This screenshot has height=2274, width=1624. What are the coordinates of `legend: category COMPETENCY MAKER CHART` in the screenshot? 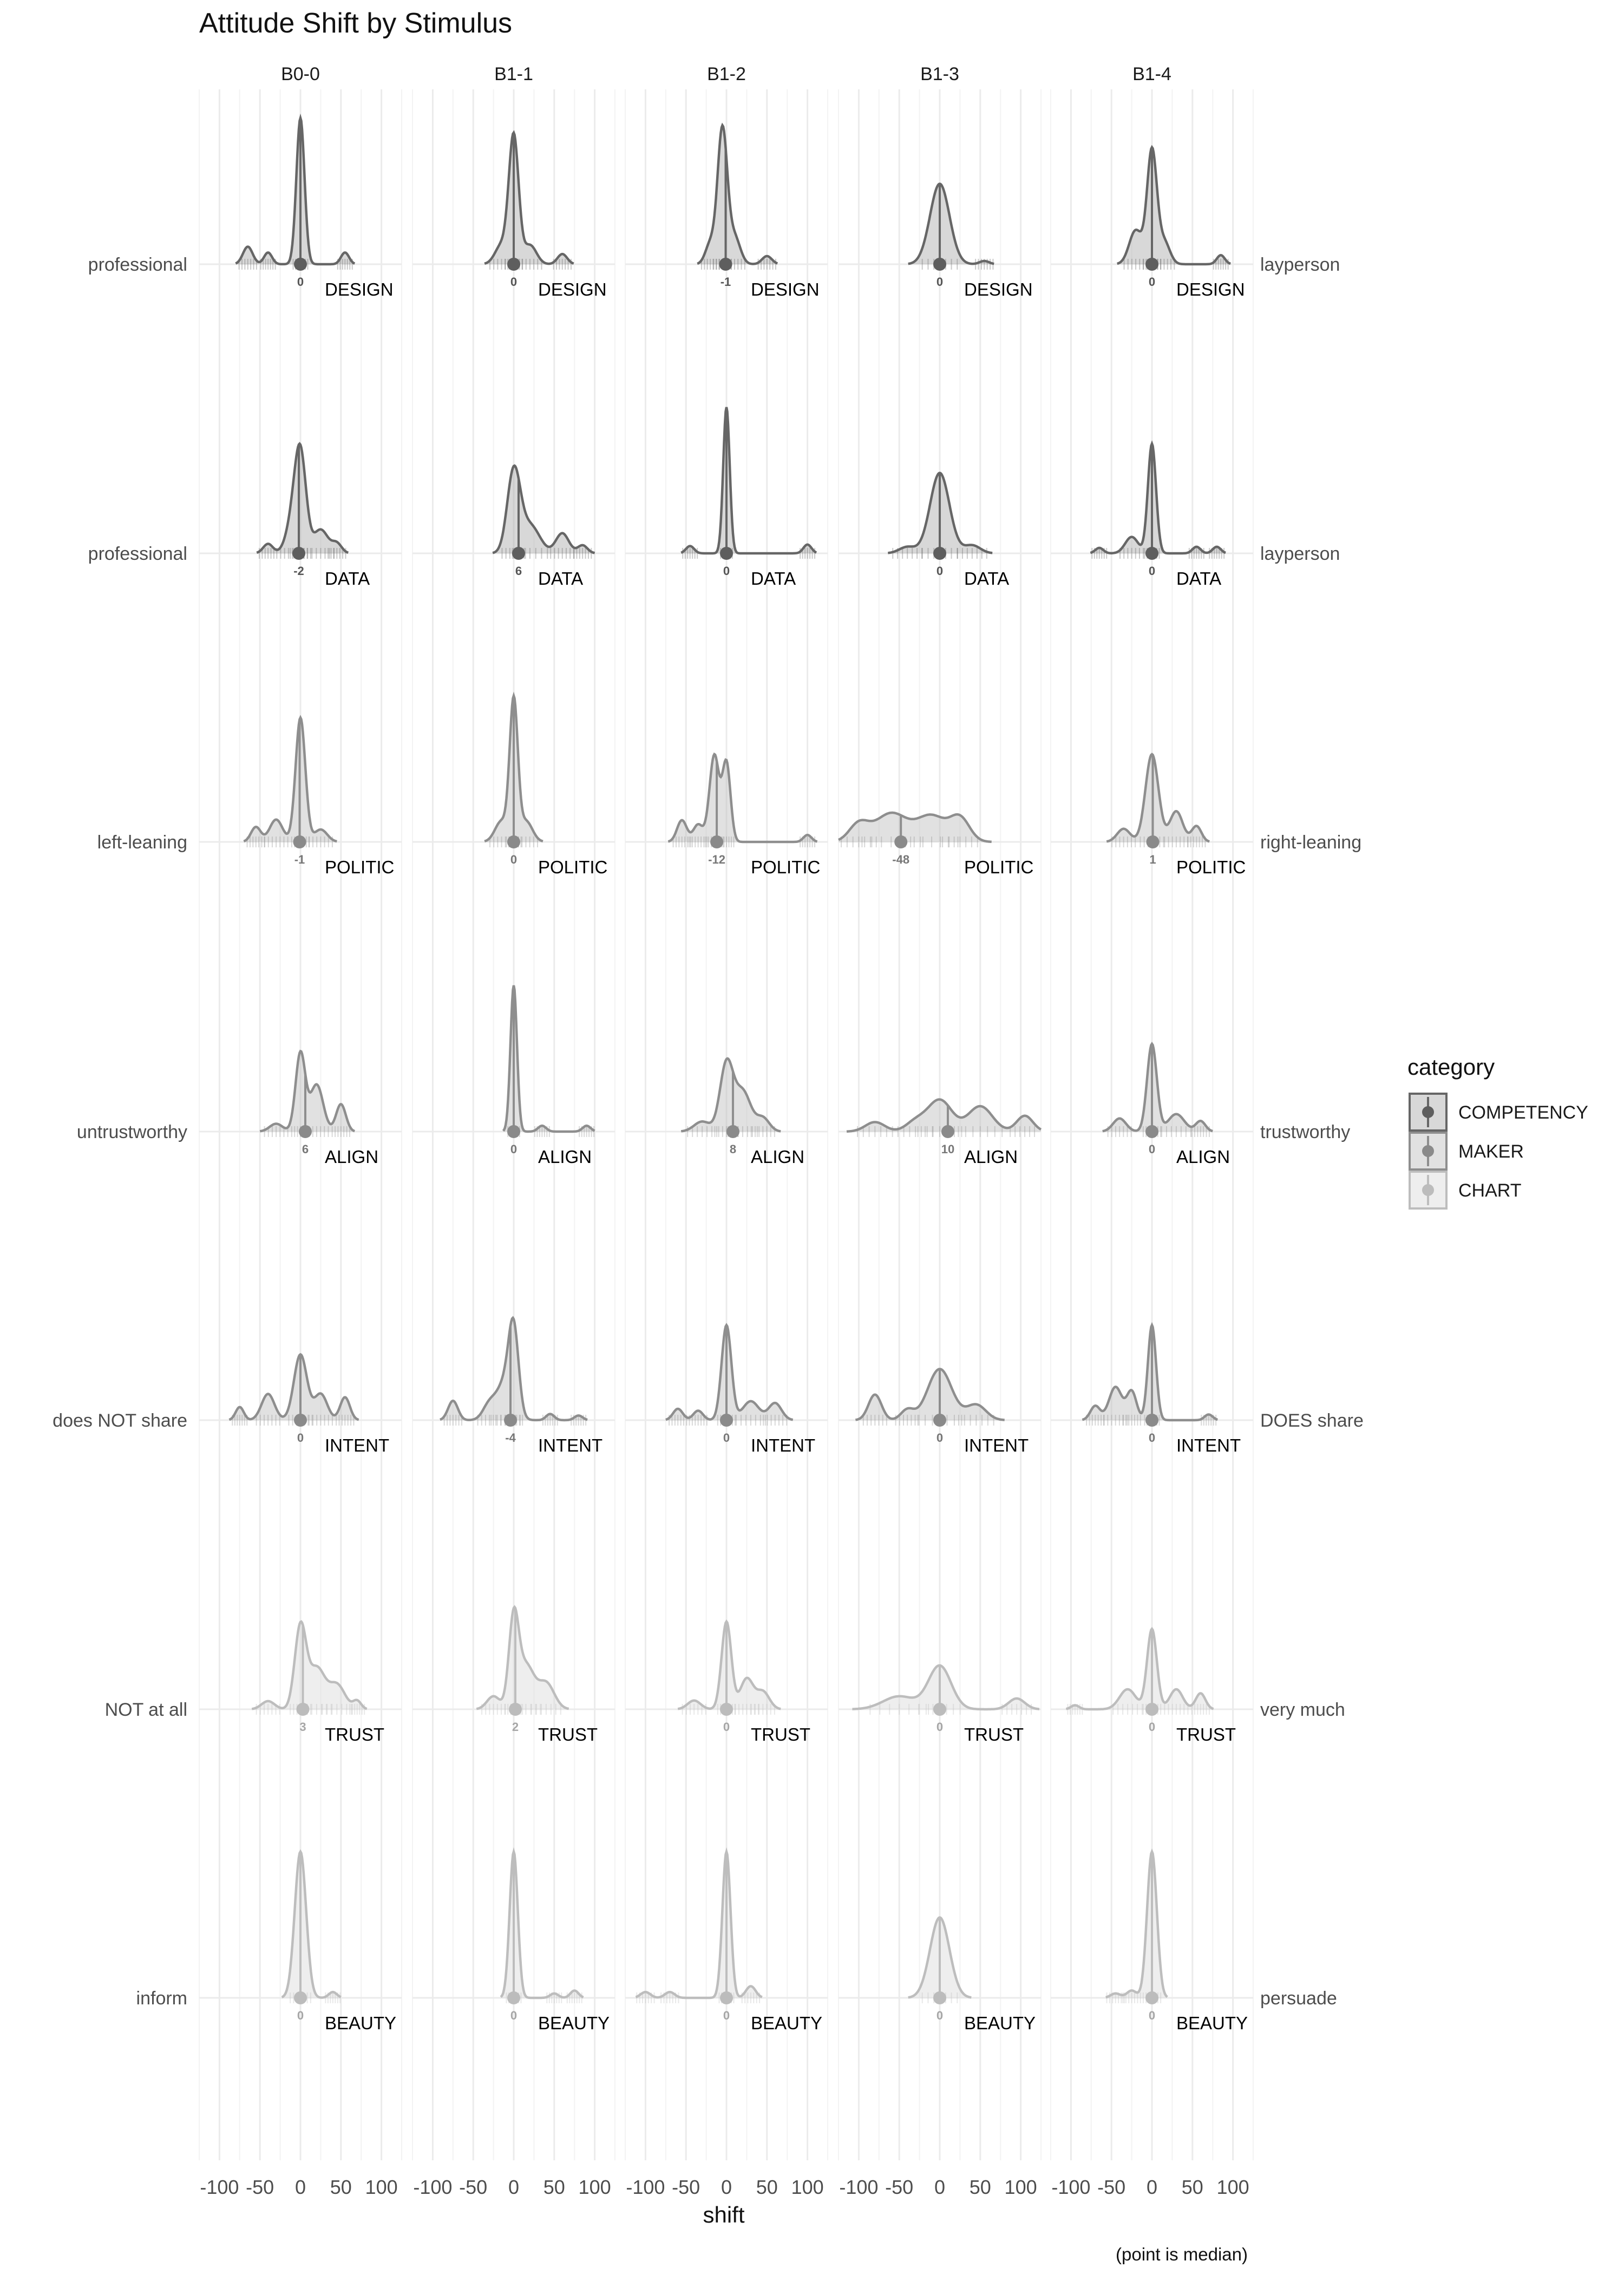 It's located at (1498, 1132).